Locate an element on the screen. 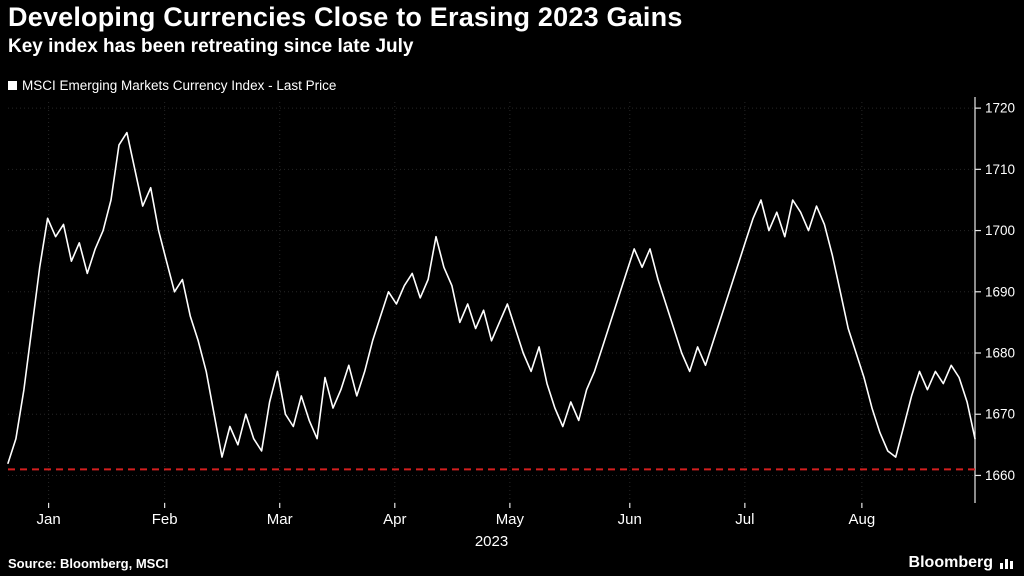 The width and height of the screenshot is (1024, 576). svg-text: 1660 is located at coordinates (1000, 475).